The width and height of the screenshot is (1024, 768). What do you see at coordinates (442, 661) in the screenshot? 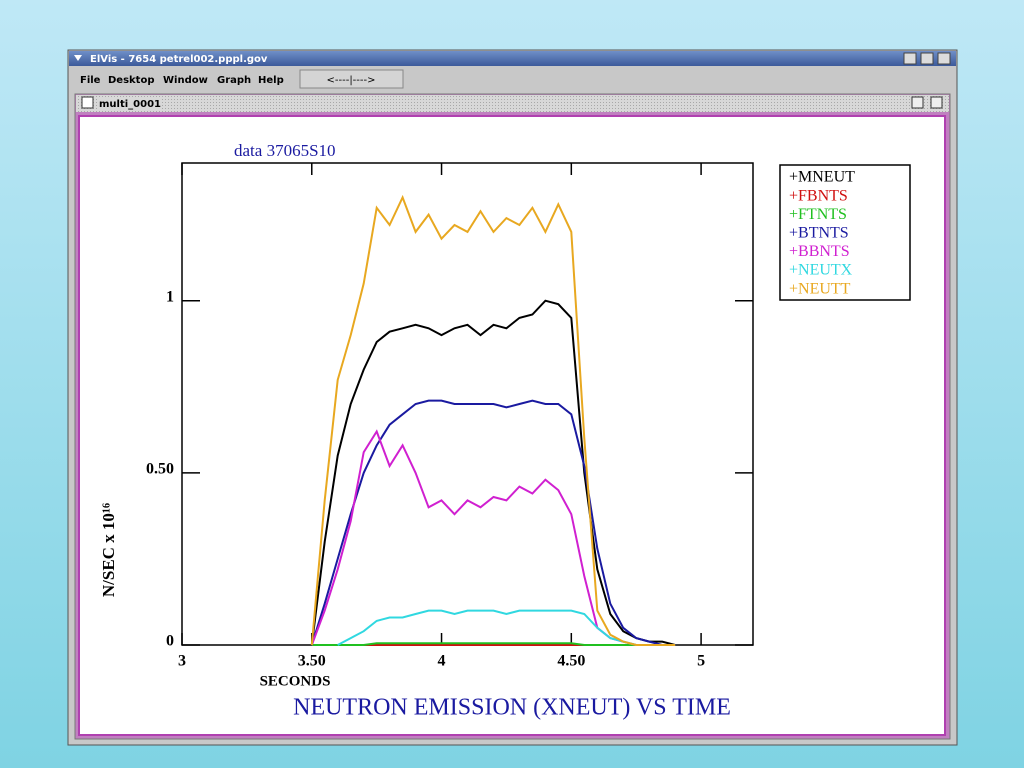
I see `x-tick-label: 4` at bounding box center [442, 661].